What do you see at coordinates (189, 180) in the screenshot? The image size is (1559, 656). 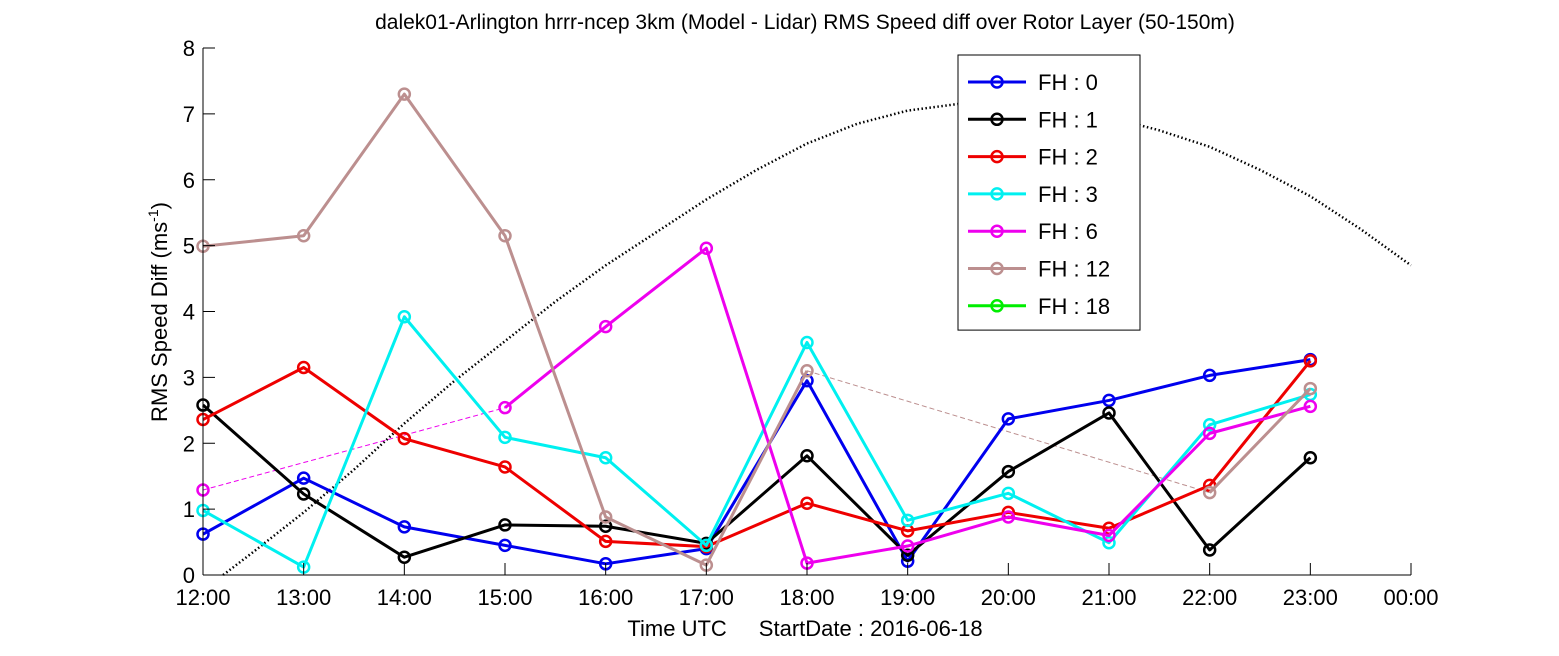 I see `y-tick-label-6: 6` at bounding box center [189, 180].